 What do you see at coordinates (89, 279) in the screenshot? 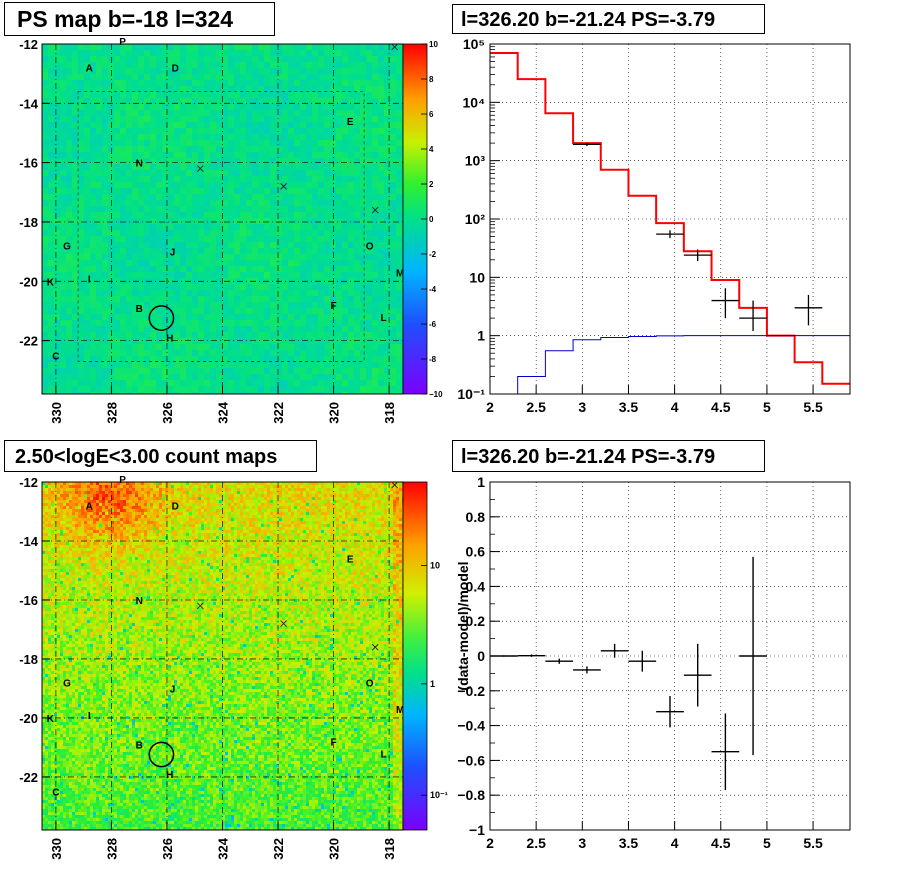
I see `ps-source-label: I` at bounding box center [89, 279].